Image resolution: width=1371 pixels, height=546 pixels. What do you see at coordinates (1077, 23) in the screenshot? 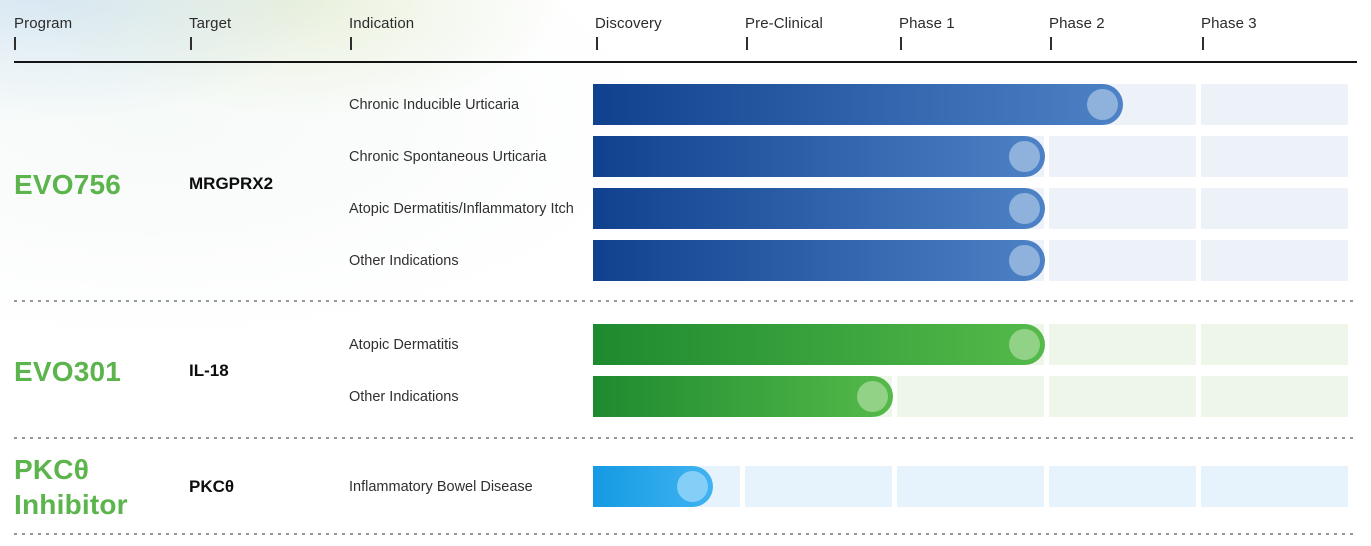
I see `column-header-phase2: Phase 2` at bounding box center [1077, 23].